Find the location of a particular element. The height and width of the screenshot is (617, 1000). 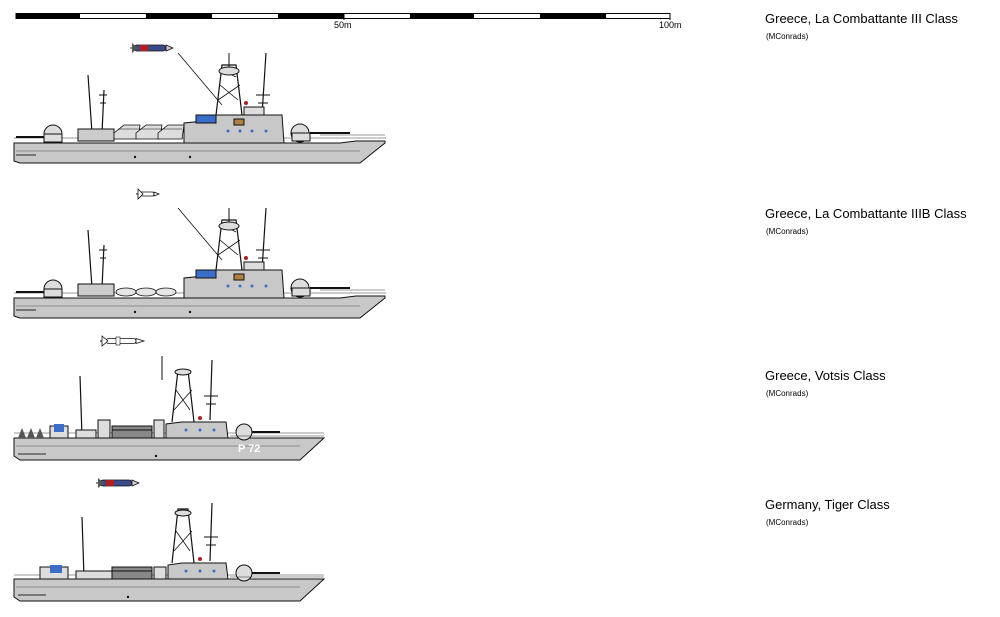

svg-text: P 72 is located at coordinates (249, 449).